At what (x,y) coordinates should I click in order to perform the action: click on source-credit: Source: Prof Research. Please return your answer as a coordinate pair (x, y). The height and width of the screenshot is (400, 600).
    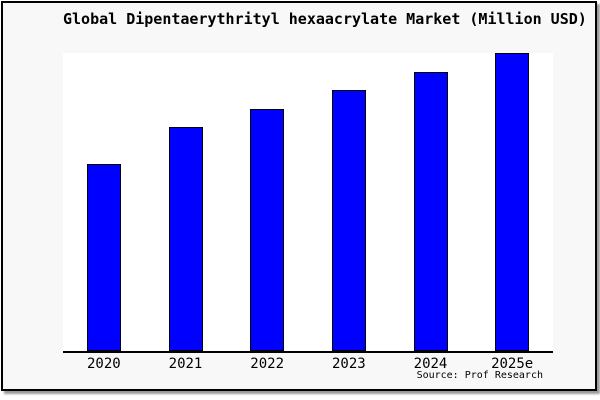
    Looking at the image, I should click on (479, 375).